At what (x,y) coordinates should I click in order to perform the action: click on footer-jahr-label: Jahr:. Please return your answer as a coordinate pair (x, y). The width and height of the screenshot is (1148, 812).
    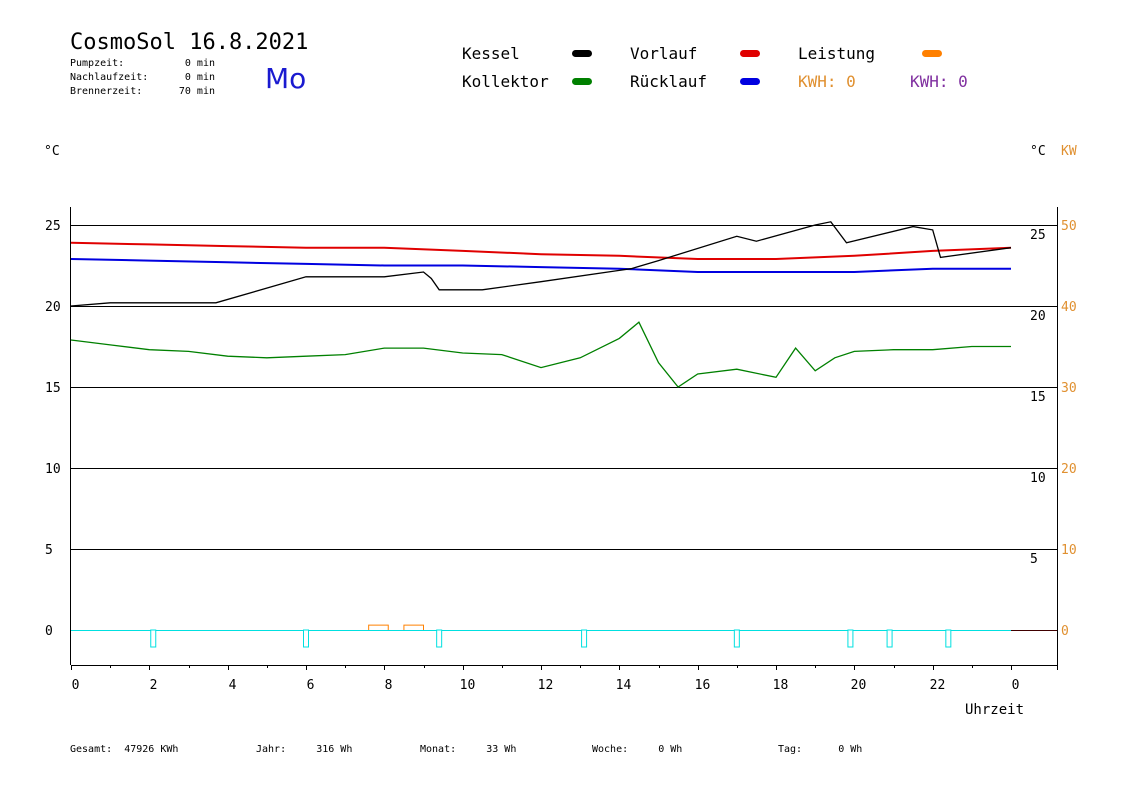
    Looking at the image, I should click on (271, 749).